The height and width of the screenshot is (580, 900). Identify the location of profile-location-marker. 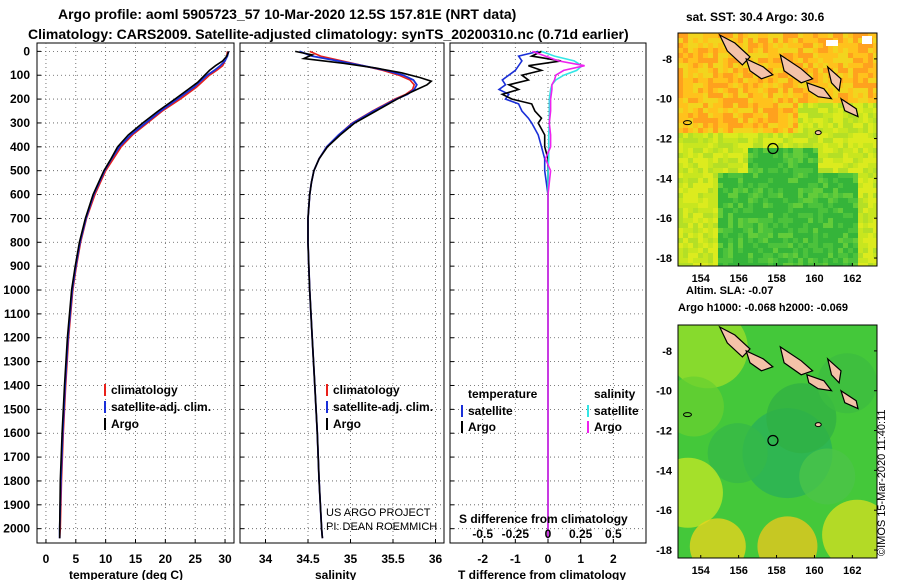
(773, 440).